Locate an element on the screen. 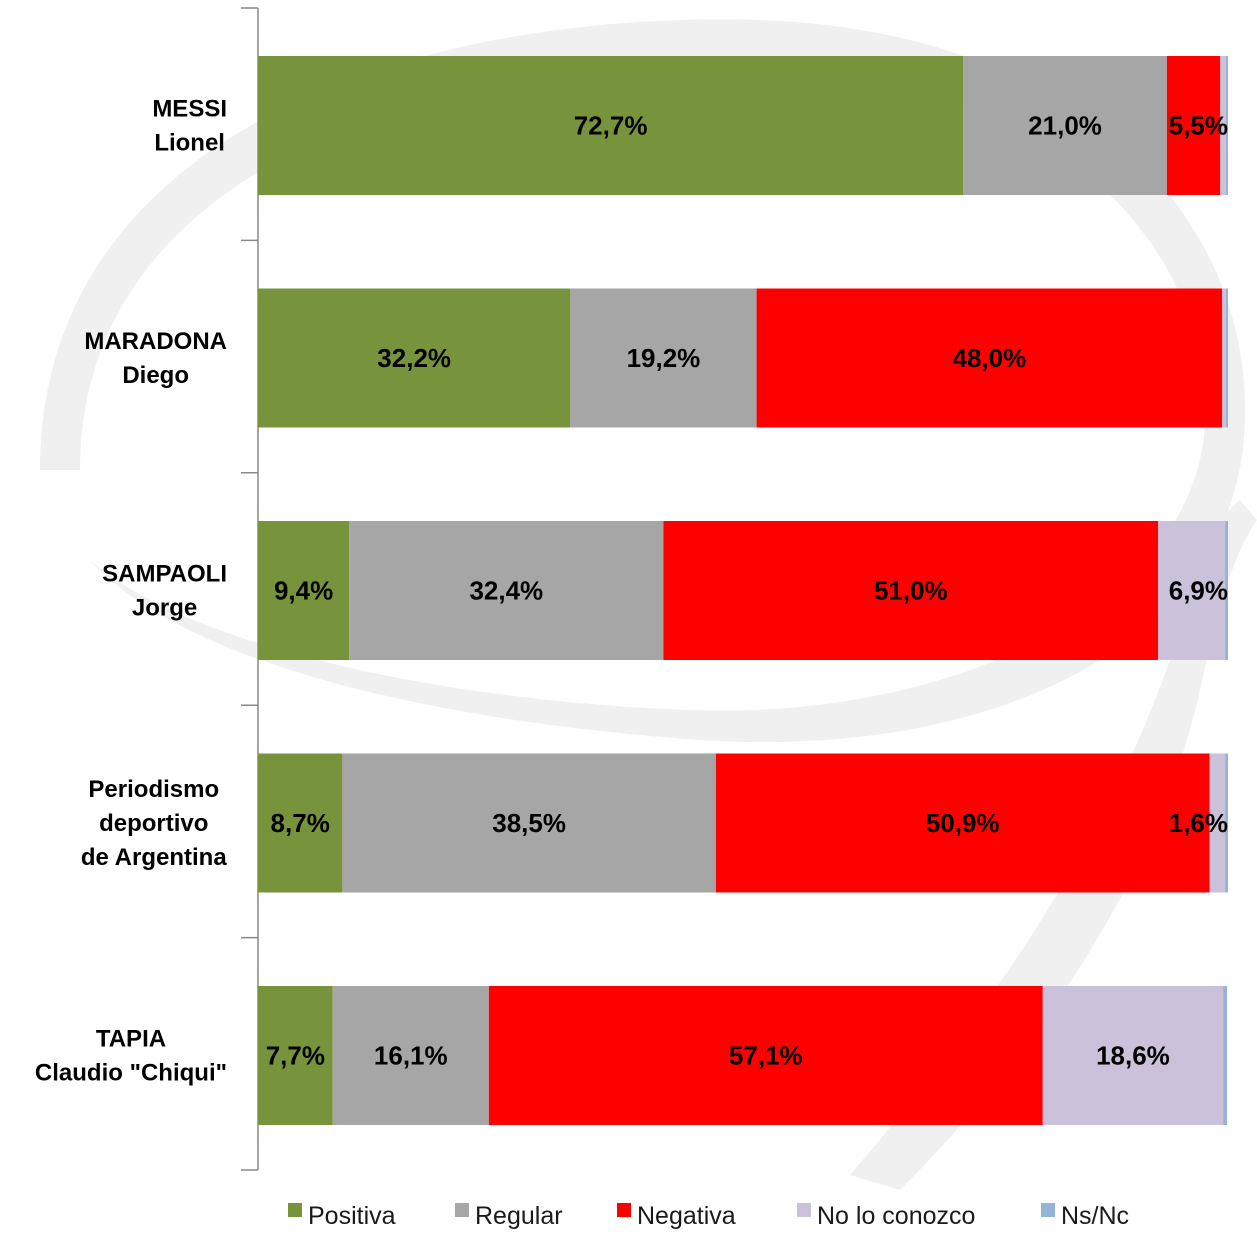 Image resolution: width=1257 pixels, height=1238 pixels. legend-label: Negativa is located at coordinates (686, 1216).